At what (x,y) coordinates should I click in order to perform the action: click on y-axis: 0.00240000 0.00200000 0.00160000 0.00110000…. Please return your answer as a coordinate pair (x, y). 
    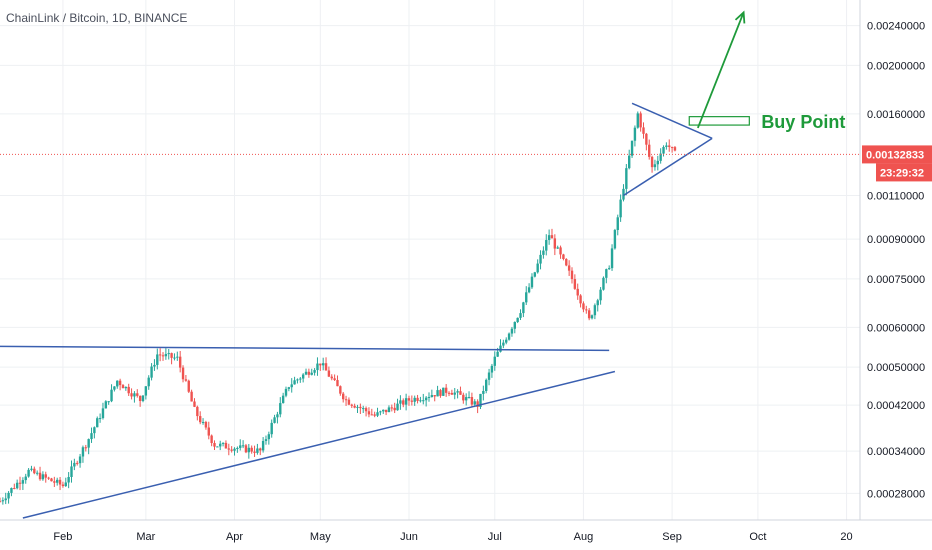
    Looking at the image, I should click on (896, 261).